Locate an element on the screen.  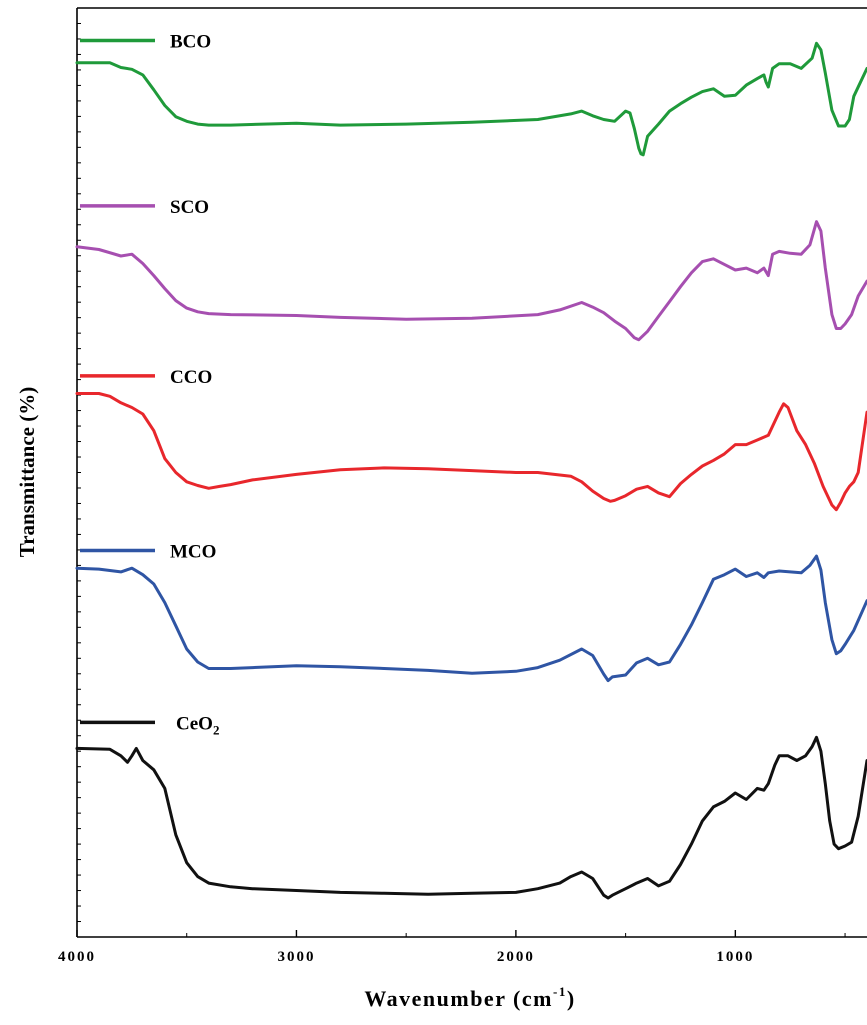
legend-label-mco: MCO is located at coordinates (193, 552).